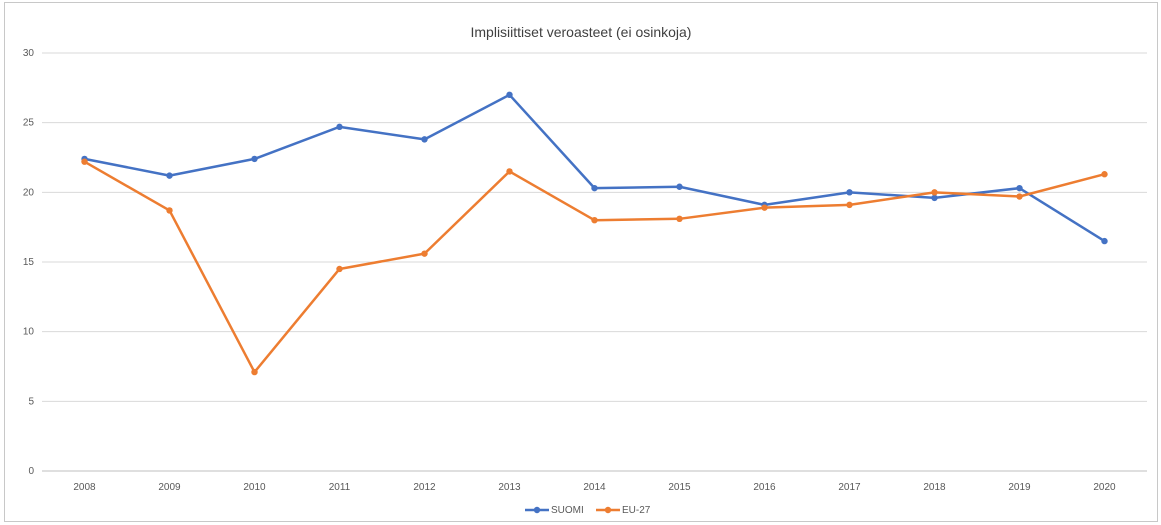  What do you see at coordinates (84, 487) in the screenshot?
I see `x-tick-label: 2008` at bounding box center [84, 487].